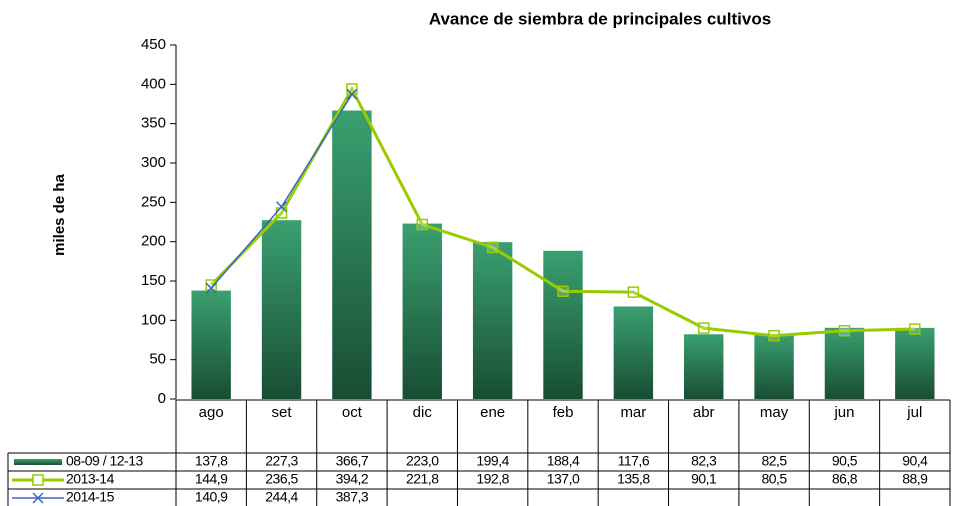  I want to click on table-value: 90,5, so click(845, 461).